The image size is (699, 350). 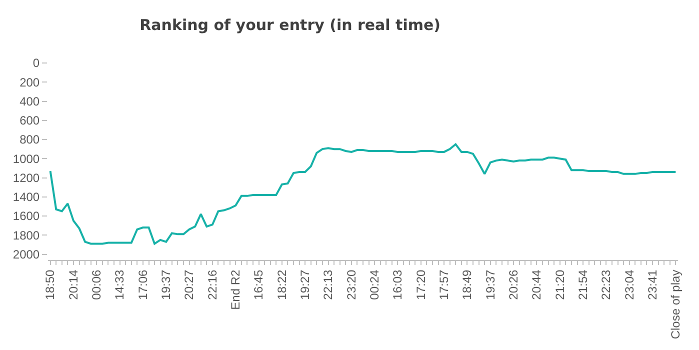 What do you see at coordinates (397, 284) in the screenshot?
I see `x-tick-label: 16:03` at bounding box center [397, 284].